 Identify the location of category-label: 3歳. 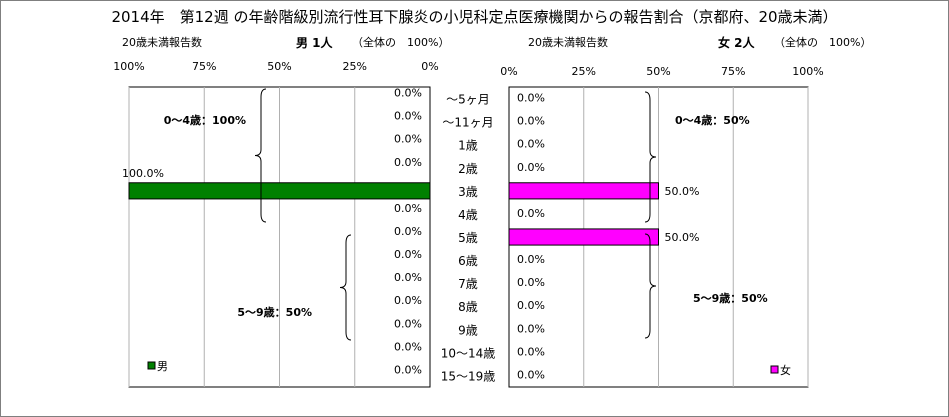
(468, 192).